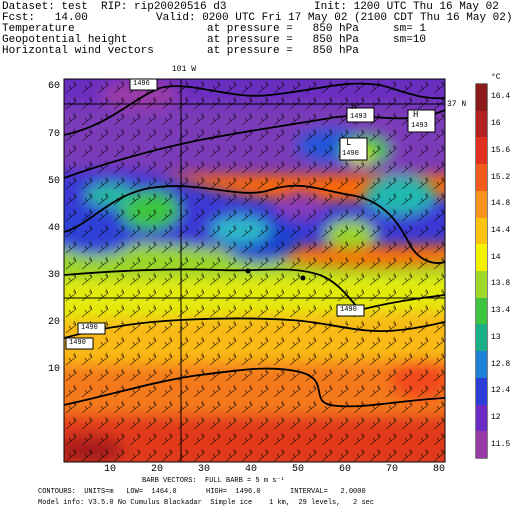 This screenshot has height=512, width=512. Describe the element at coordinates (496, 417) in the screenshot. I see `colorbar-level-label: 12` at that location.